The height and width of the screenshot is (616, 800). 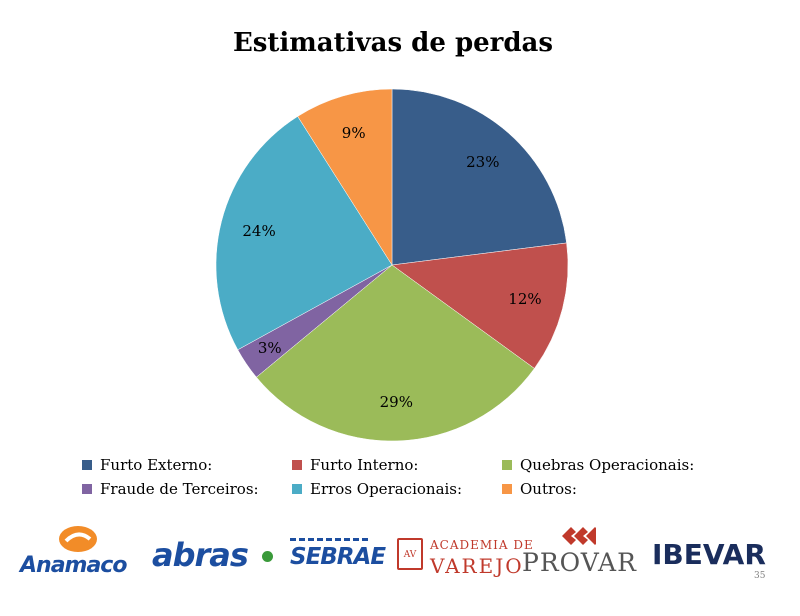 What do you see at coordinates (482, 162) in the screenshot?
I see `data-label-furto-externo: 23%` at bounding box center [482, 162].